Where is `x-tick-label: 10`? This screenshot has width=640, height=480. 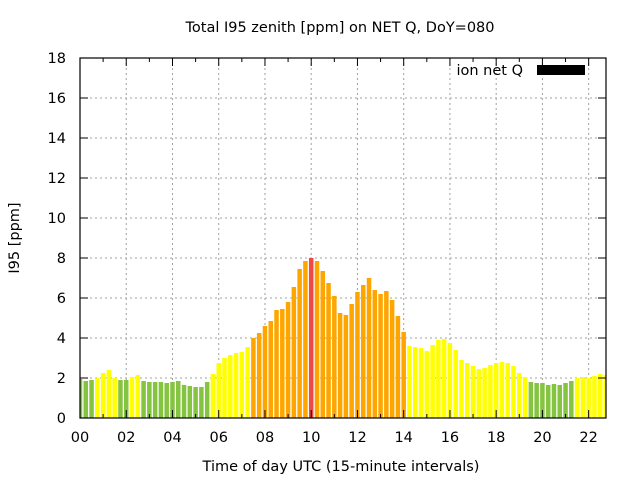 x-tick-label: 10 is located at coordinates (311, 438).